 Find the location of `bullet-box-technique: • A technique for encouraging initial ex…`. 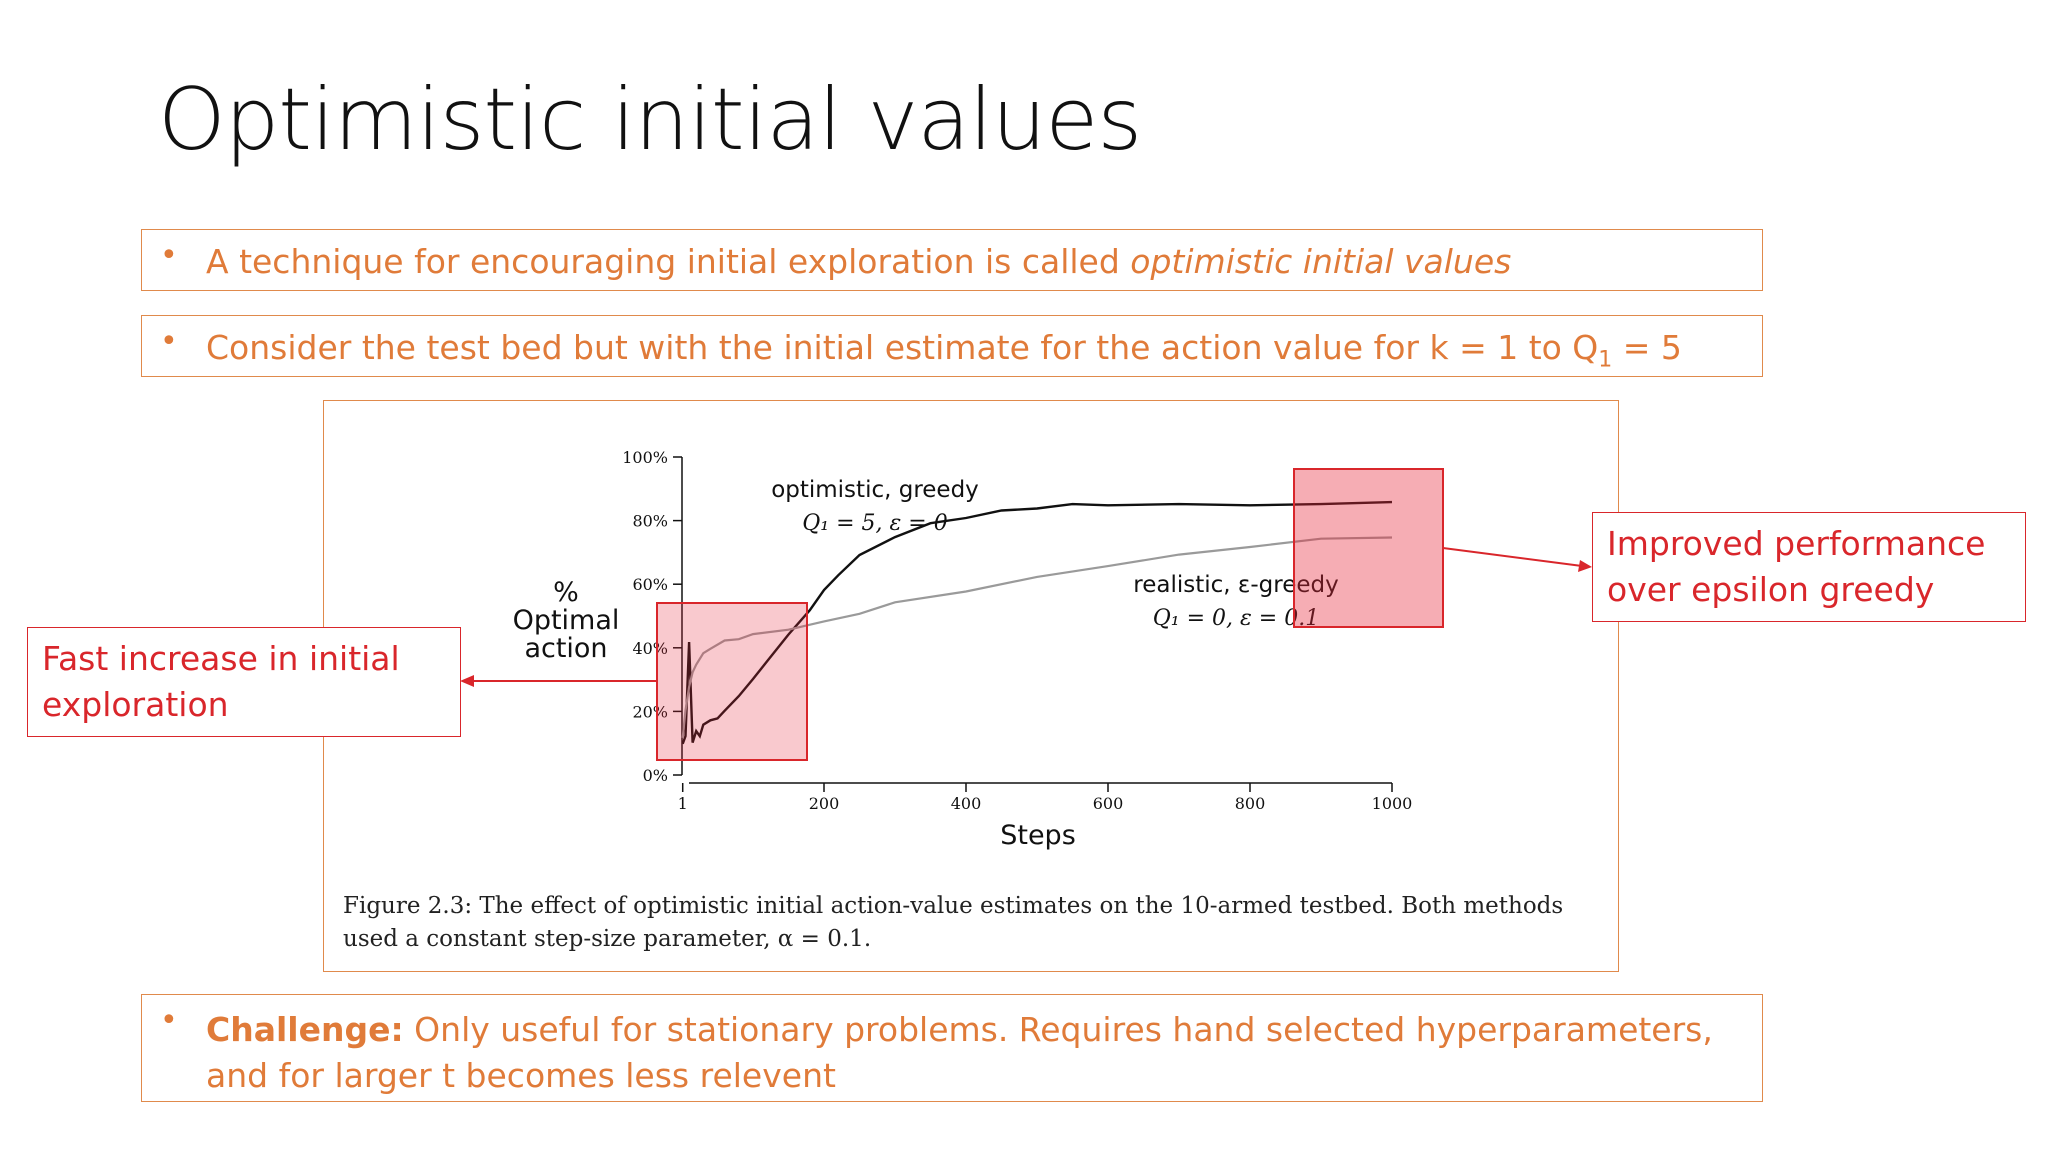

bullet-box-technique: • A technique for encouraging initial ex… is located at coordinates (952, 260).